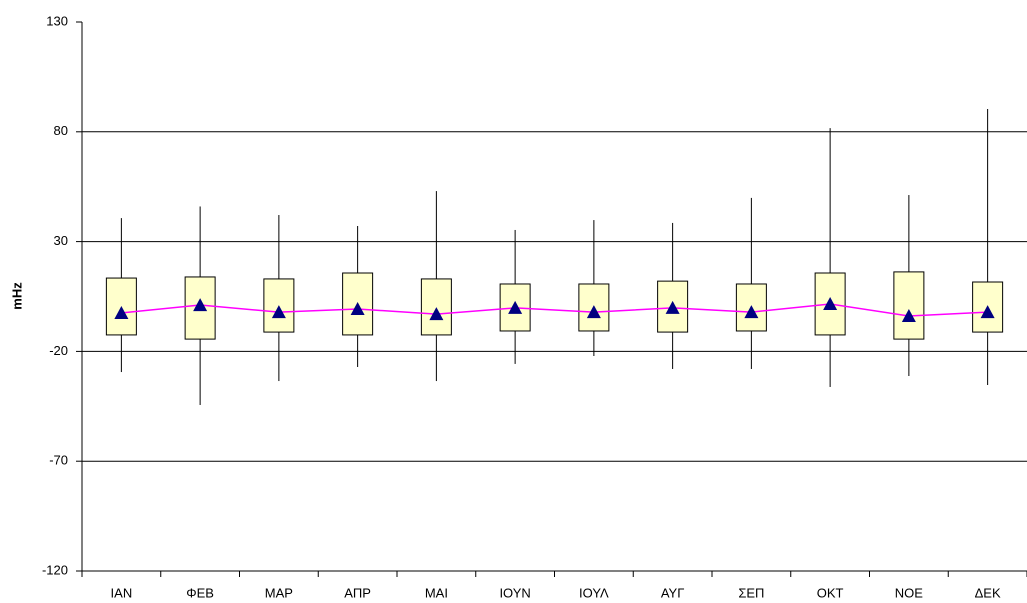  What do you see at coordinates (909, 592) in the screenshot?
I see `x-tick-label: ΝΟΕ` at bounding box center [909, 592].